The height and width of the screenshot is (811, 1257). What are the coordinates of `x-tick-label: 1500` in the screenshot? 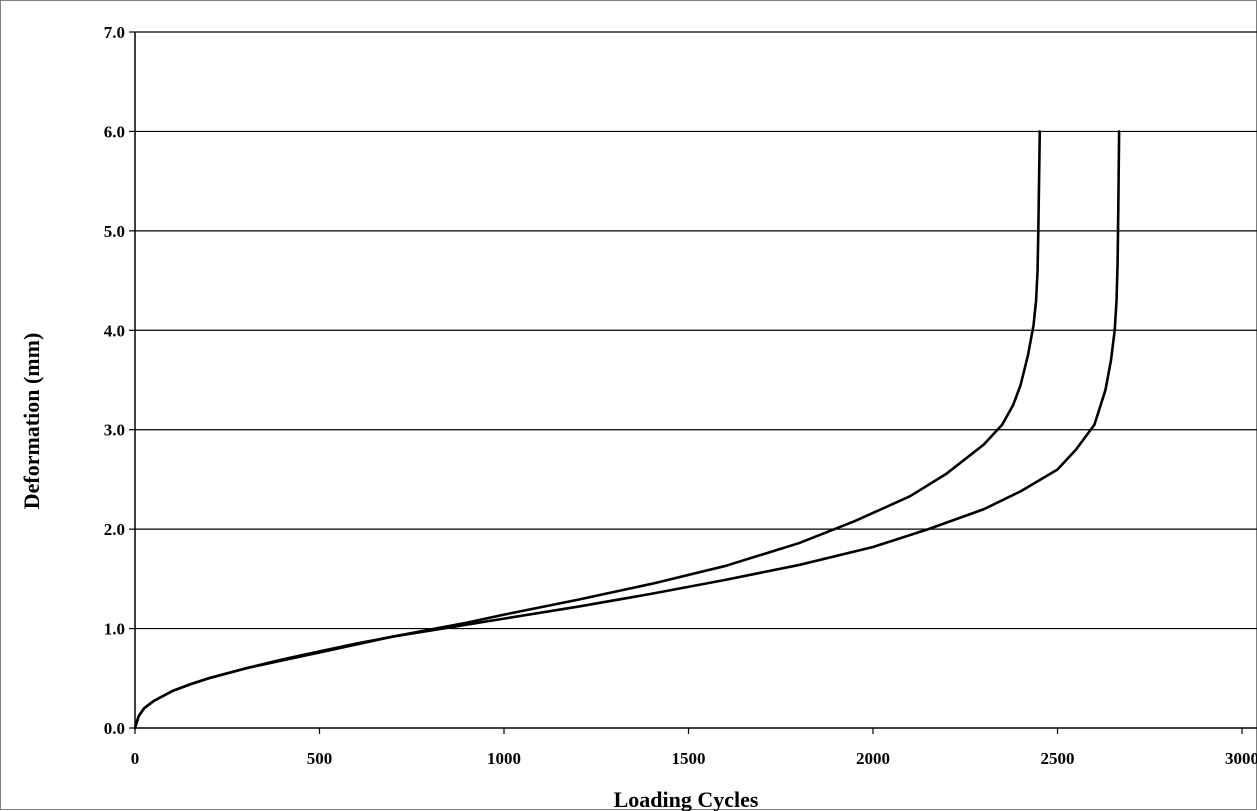 It's located at (689, 758).